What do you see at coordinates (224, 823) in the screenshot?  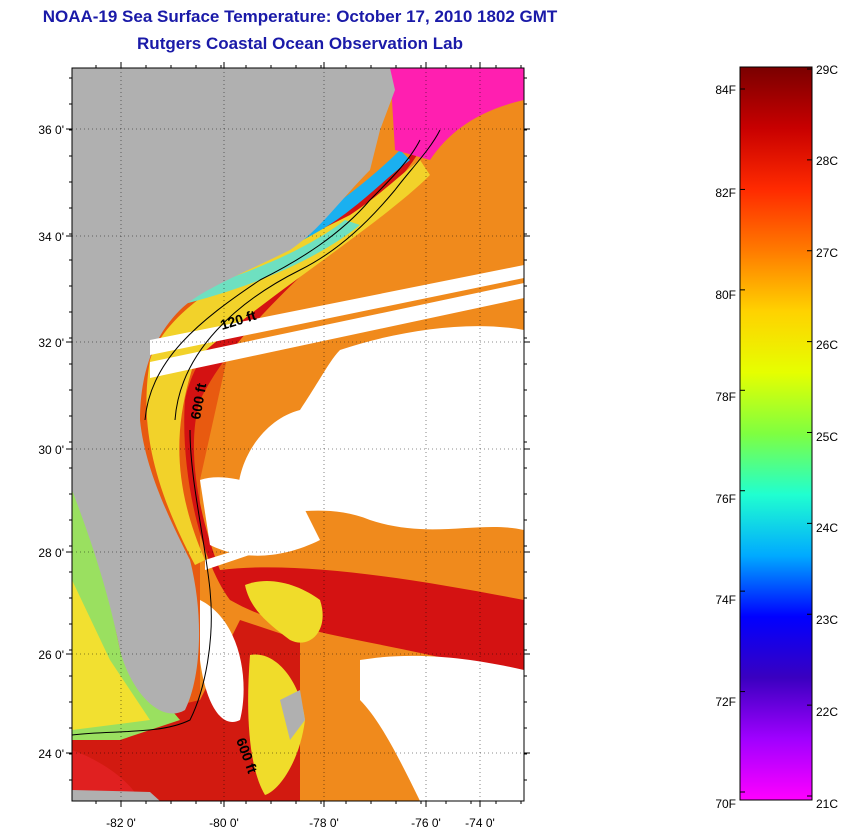 I see `lon-tick-label: -80 0'` at bounding box center [224, 823].